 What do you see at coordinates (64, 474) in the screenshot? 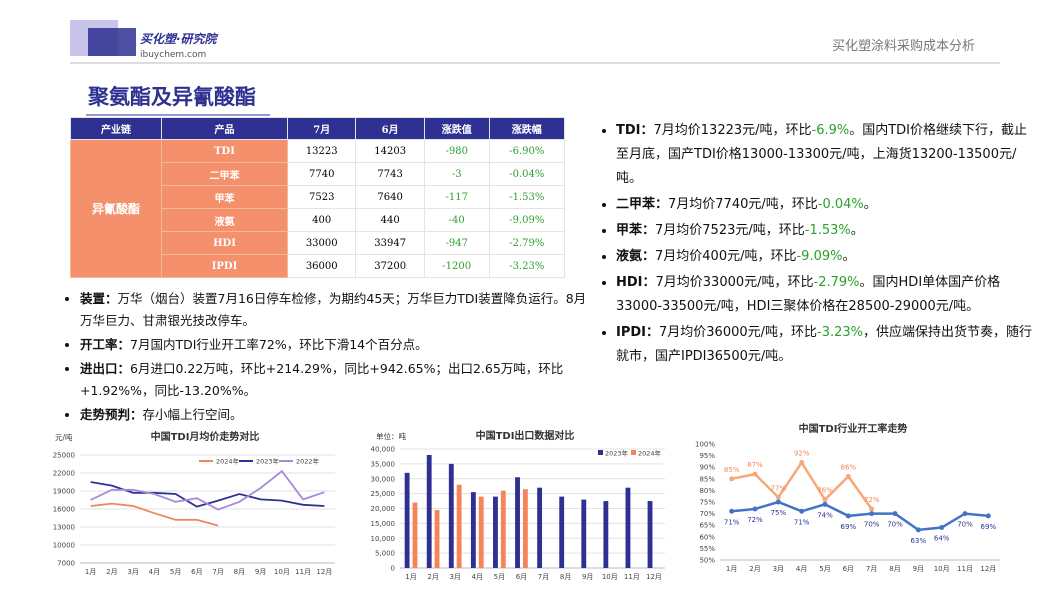
I see `y-tick-label: 22000` at bounding box center [64, 474].